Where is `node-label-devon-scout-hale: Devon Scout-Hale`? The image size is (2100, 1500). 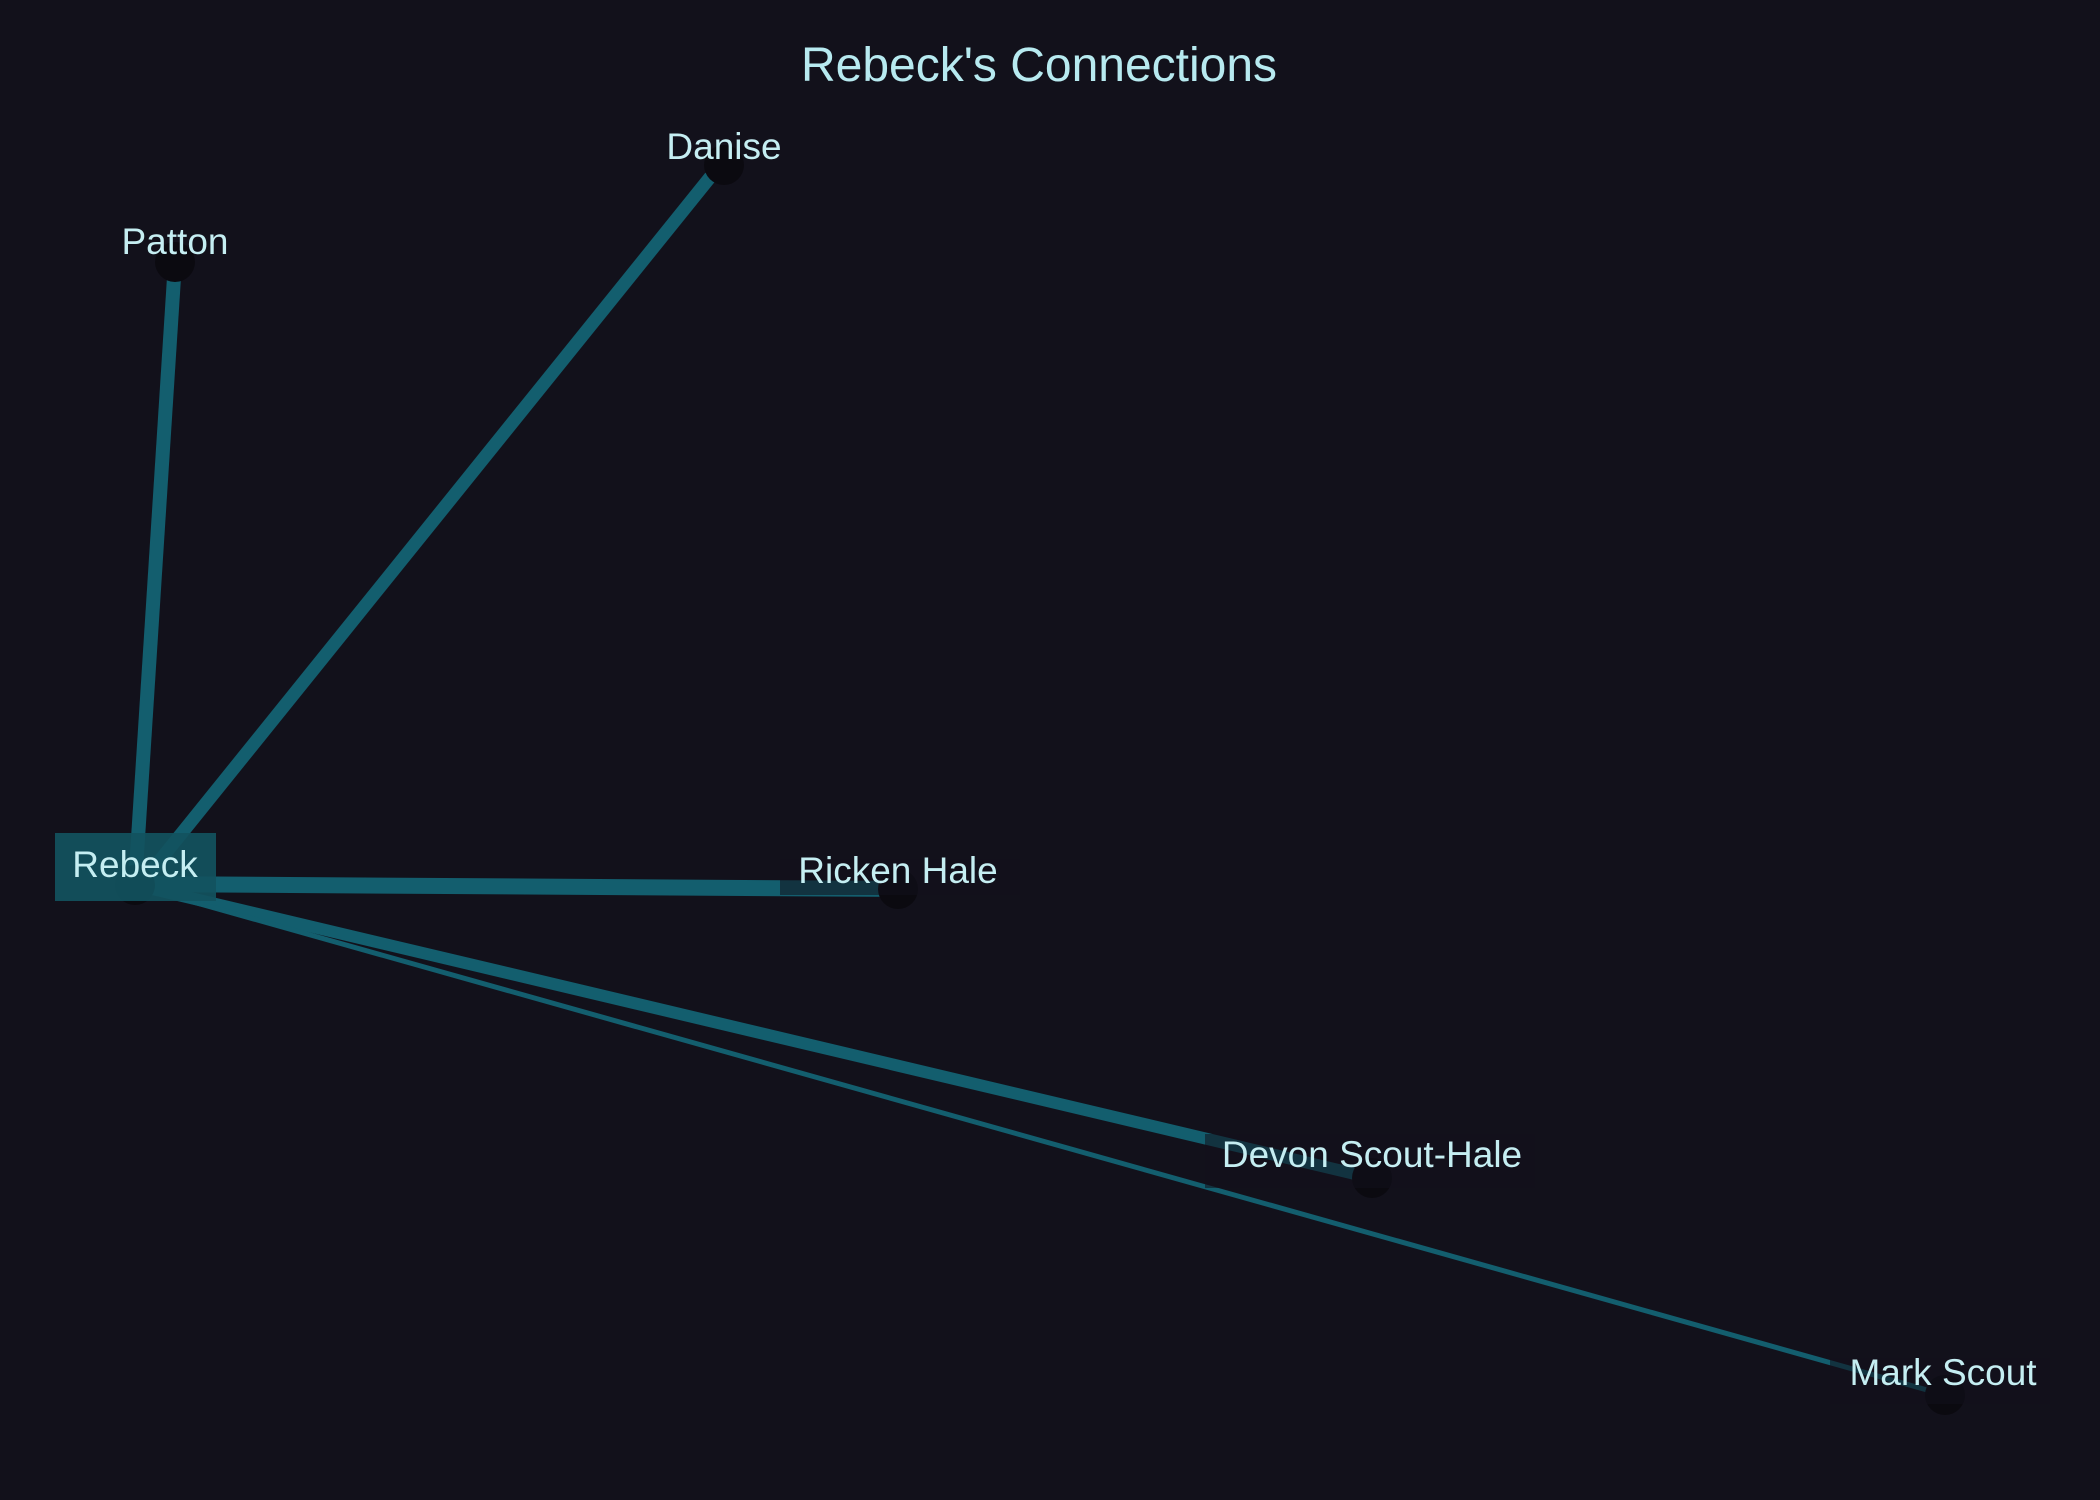
node-label-devon-scout-hale: Devon Scout-Hale is located at coordinates (1372, 1154).